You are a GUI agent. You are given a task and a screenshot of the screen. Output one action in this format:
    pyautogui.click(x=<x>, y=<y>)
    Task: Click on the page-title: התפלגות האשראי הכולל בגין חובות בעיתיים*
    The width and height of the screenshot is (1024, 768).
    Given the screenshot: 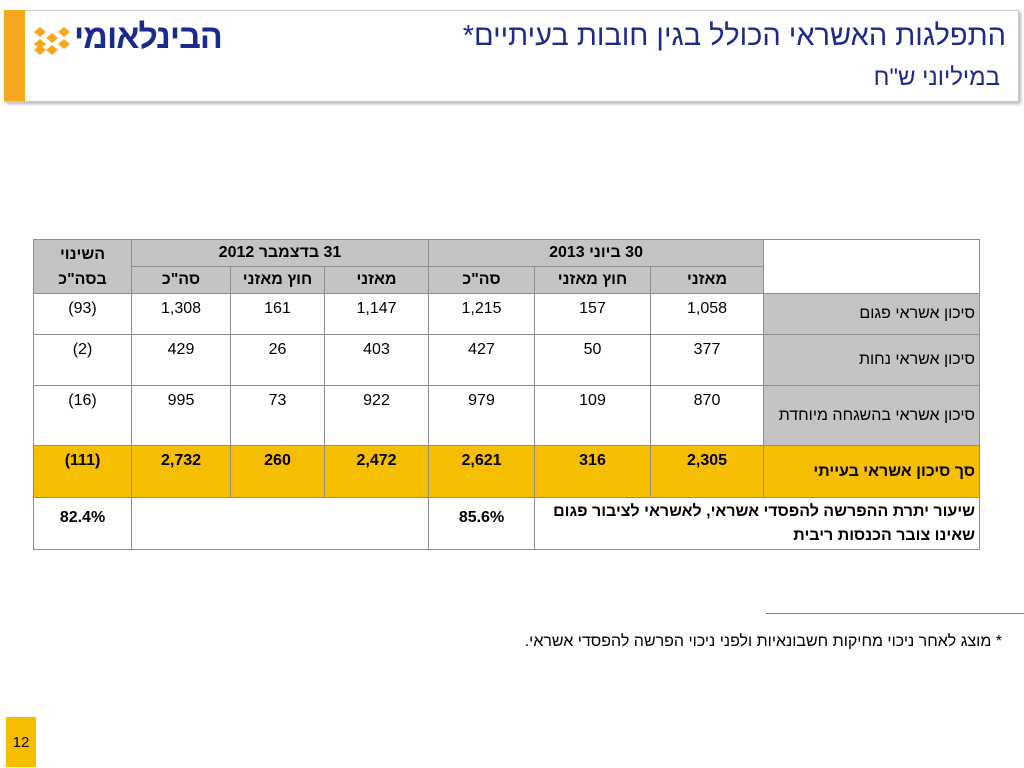 What is the action you would take?
    pyautogui.click(x=734, y=36)
    